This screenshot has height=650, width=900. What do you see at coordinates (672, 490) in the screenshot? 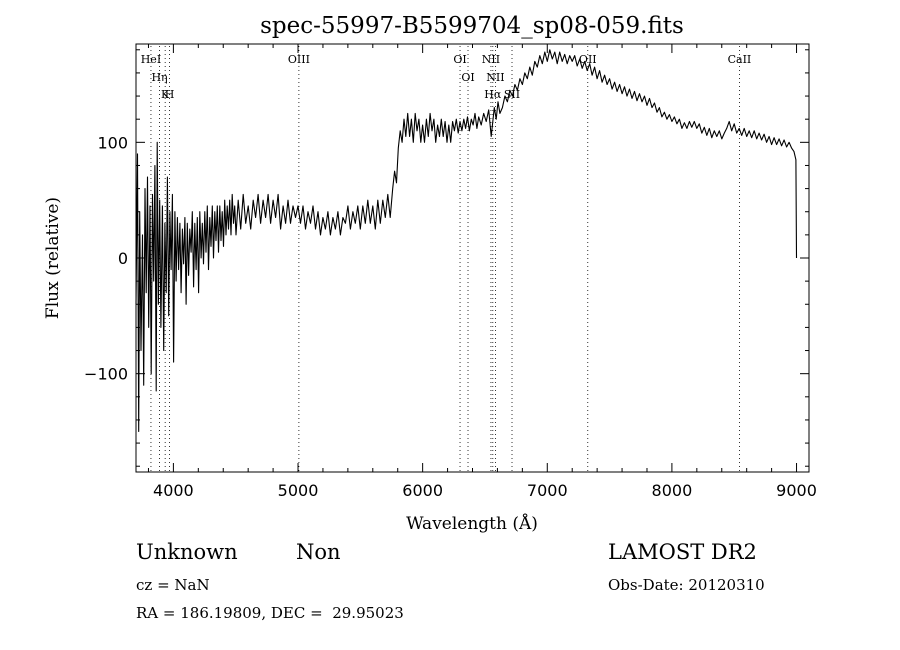
I see `x-tick-label: 8000` at bounding box center [672, 490].